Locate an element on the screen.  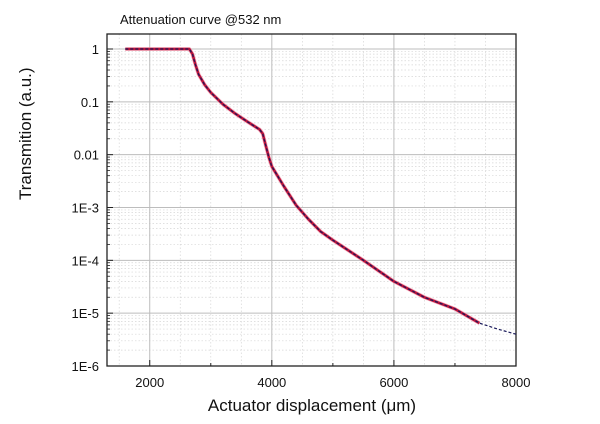
y-tick-label: 0.1 is located at coordinates (90, 102).